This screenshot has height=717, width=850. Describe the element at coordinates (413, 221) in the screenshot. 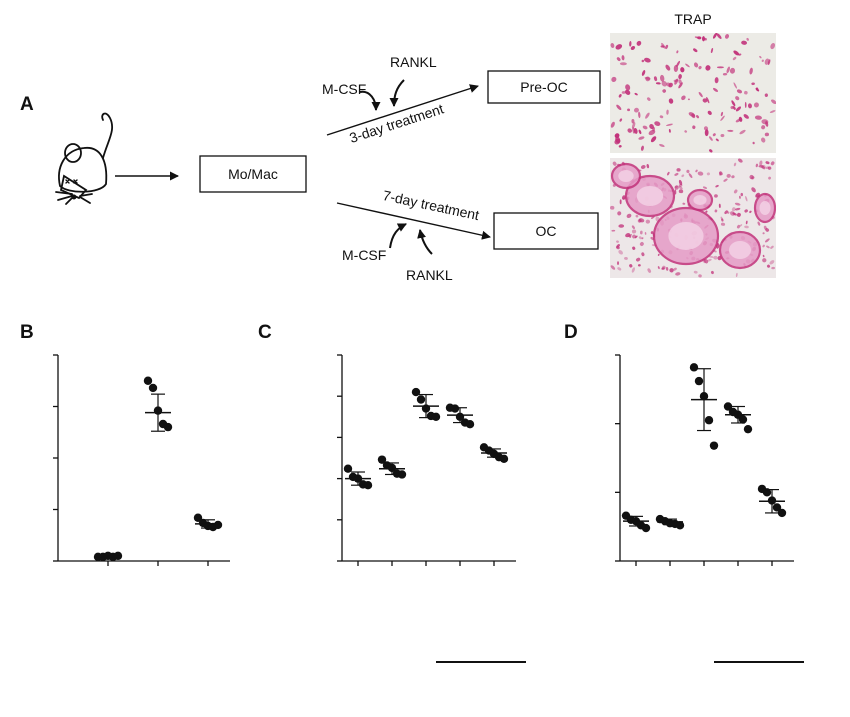

I see `arrow-to-oc` at that location.